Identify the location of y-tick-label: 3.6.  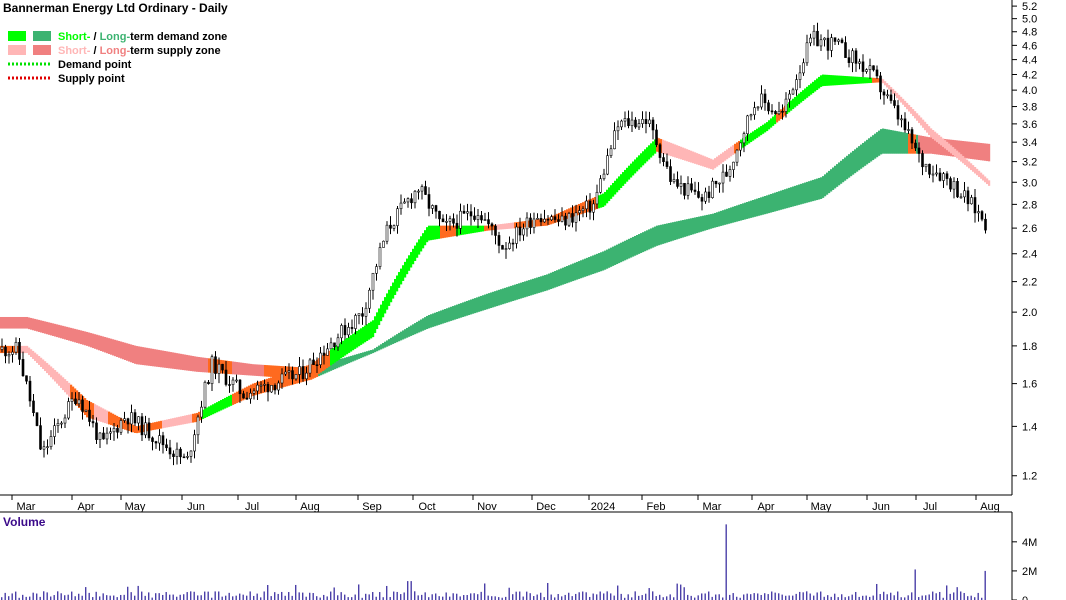
(1029, 125).